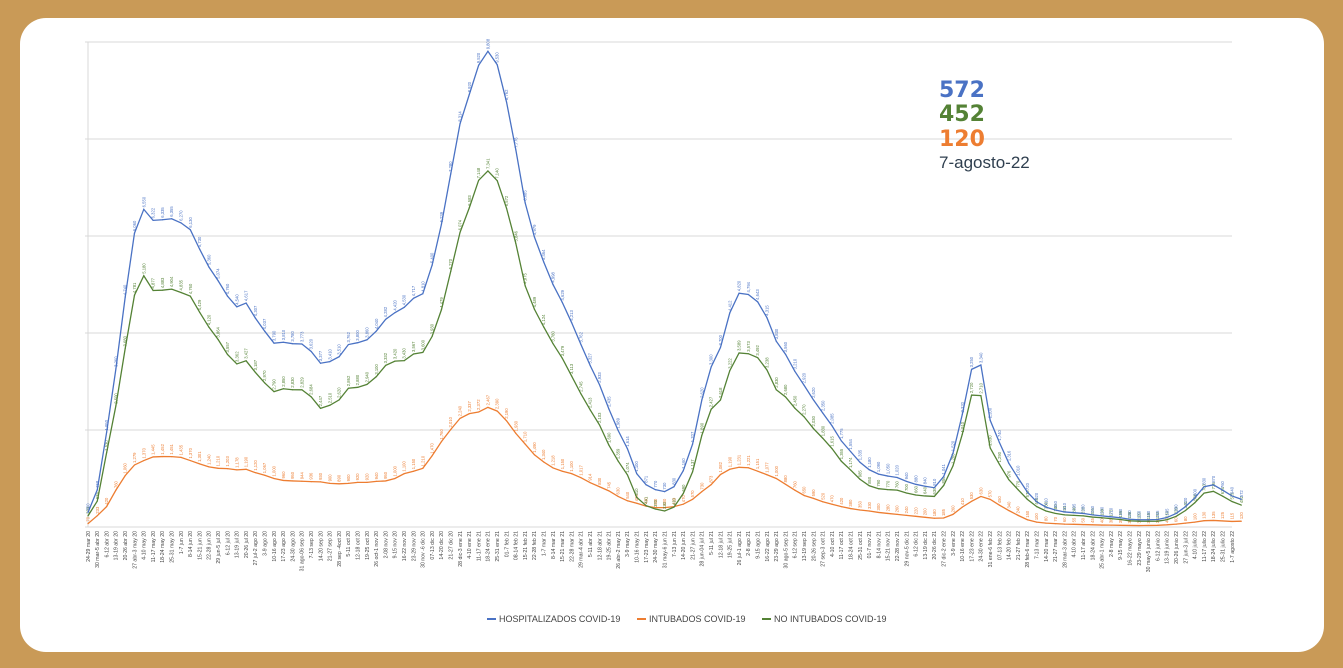  What do you see at coordinates (952, 445) in the screenshot?
I see `data-label: 1,520` at bounding box center [952, 445].